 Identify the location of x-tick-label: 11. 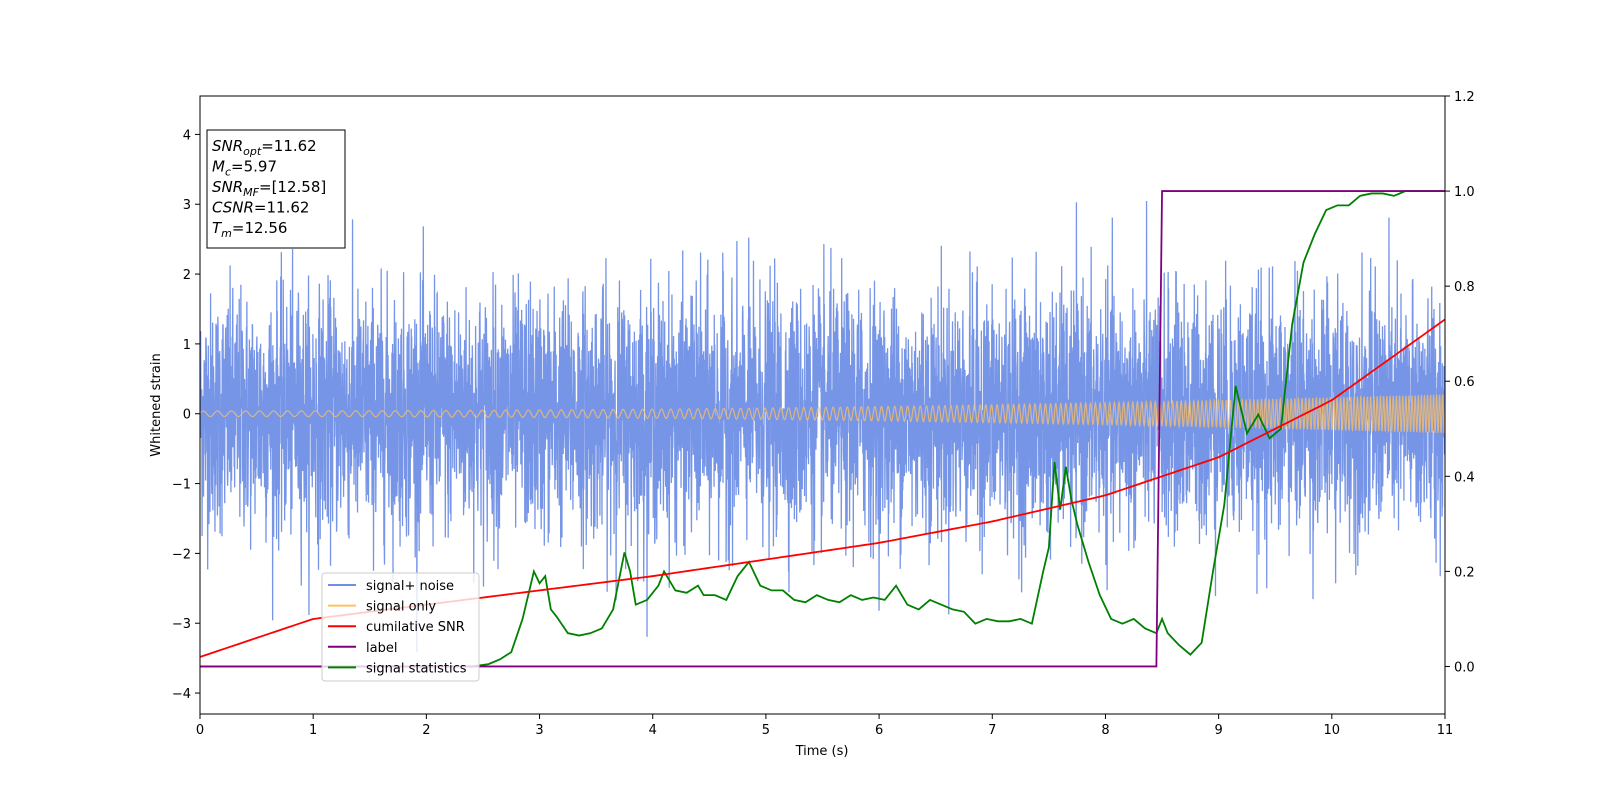
(1445, 730).